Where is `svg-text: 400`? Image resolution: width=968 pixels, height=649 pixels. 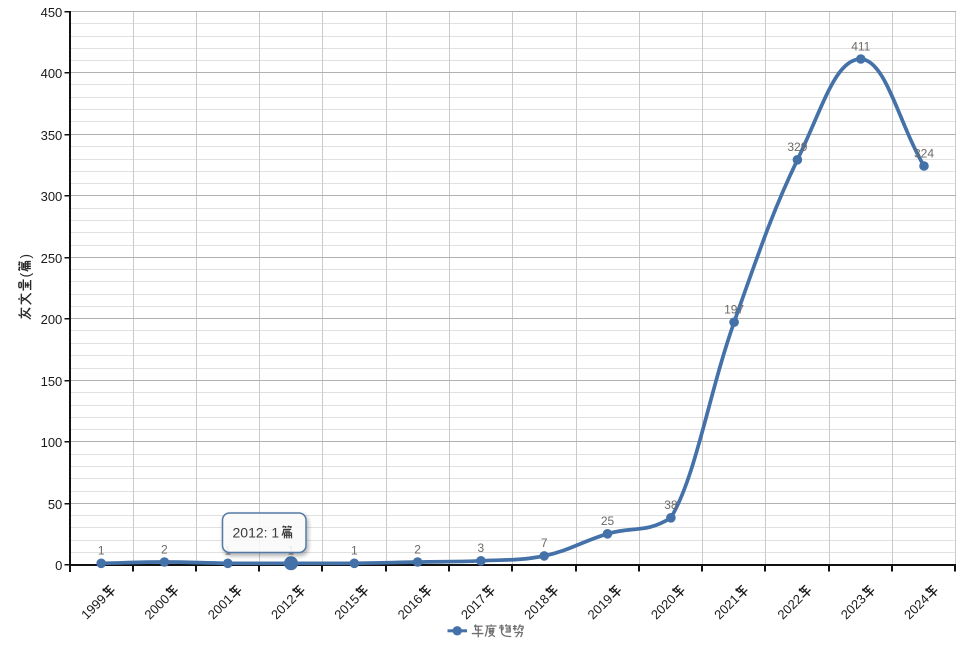 svg-text: 400 is located at coordinates (52, 73).